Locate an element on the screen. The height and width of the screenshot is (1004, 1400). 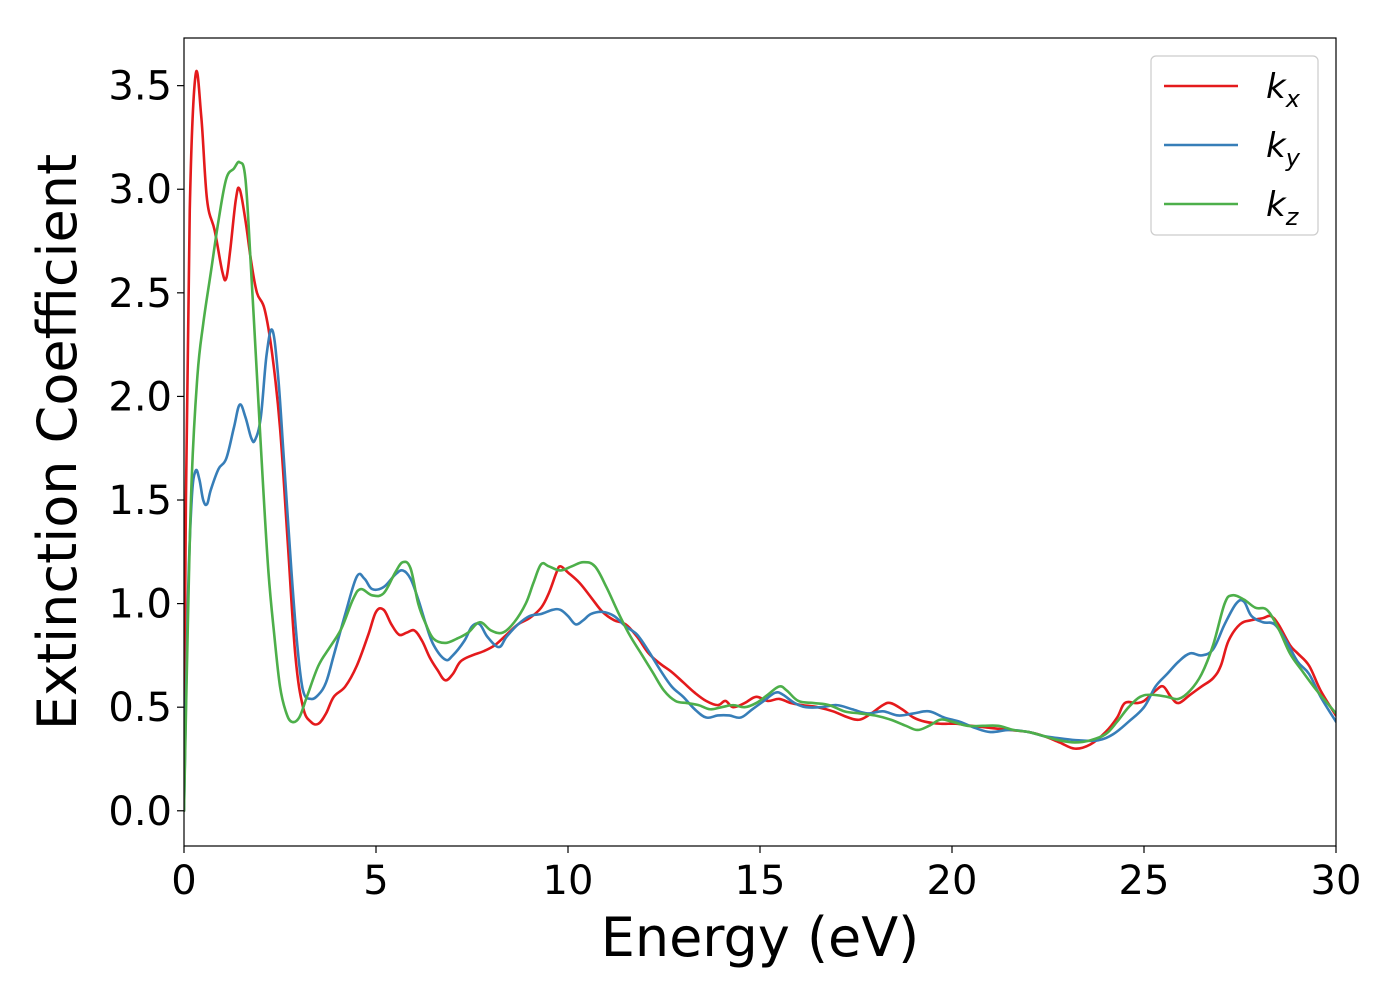
y-tick-label: 1.0 is located at coordinates (140, 605).